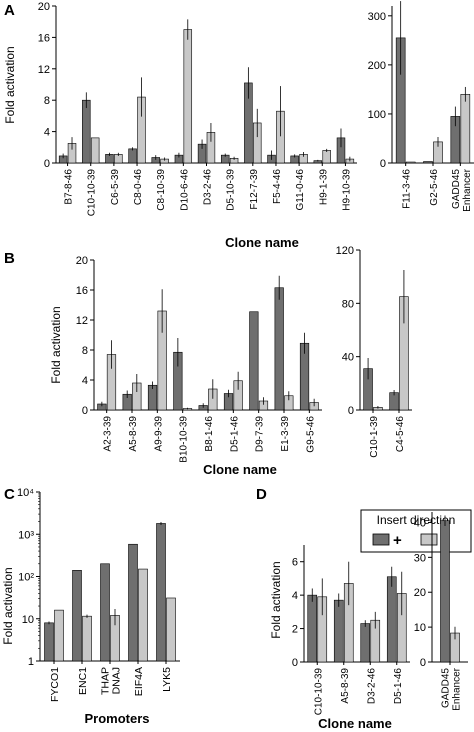  What do you see at coordinates (106, 681) in the screenshot?
I see `panel-c-sub0-category-label: THAP` at bounding box center [106, 681].